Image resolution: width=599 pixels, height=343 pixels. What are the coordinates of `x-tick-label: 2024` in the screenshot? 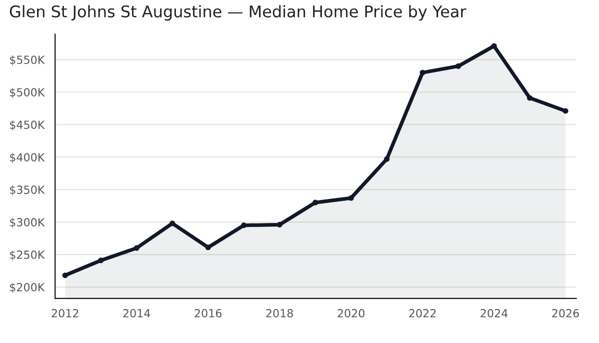 It's located at (494, 313).